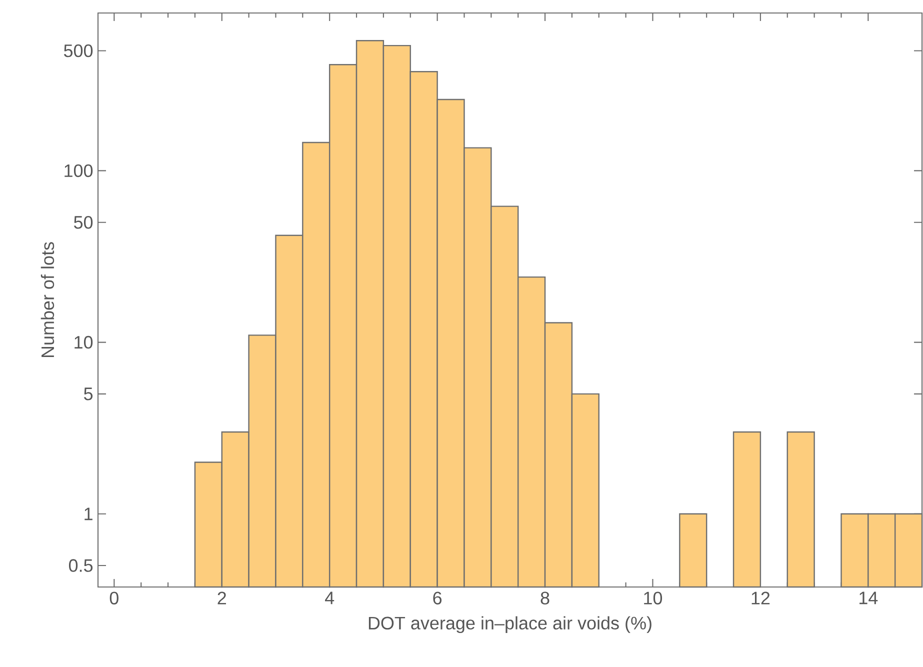  Describe the element at coordinates (83, 342) in the screenshot. I see `y-tick-label: 10` at that location.